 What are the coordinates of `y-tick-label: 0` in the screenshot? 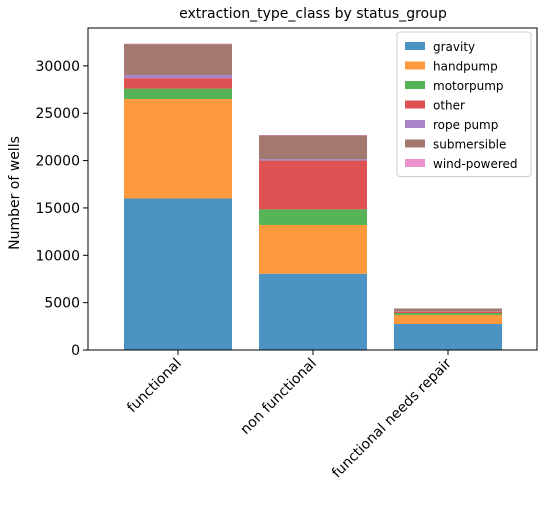 It's located at (75, 351).